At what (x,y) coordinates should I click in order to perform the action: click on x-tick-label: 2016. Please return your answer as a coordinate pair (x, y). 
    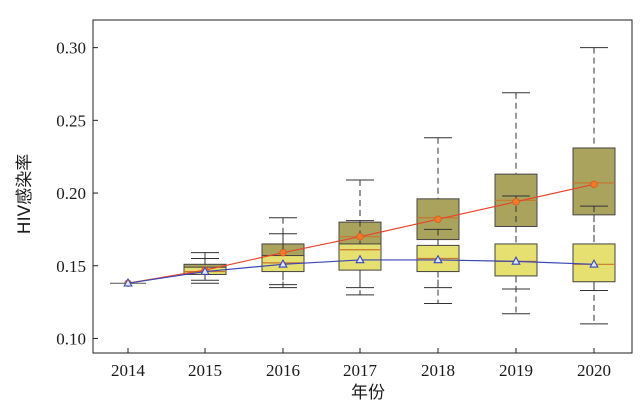
    Looking at the image, I should click on (283, 370).